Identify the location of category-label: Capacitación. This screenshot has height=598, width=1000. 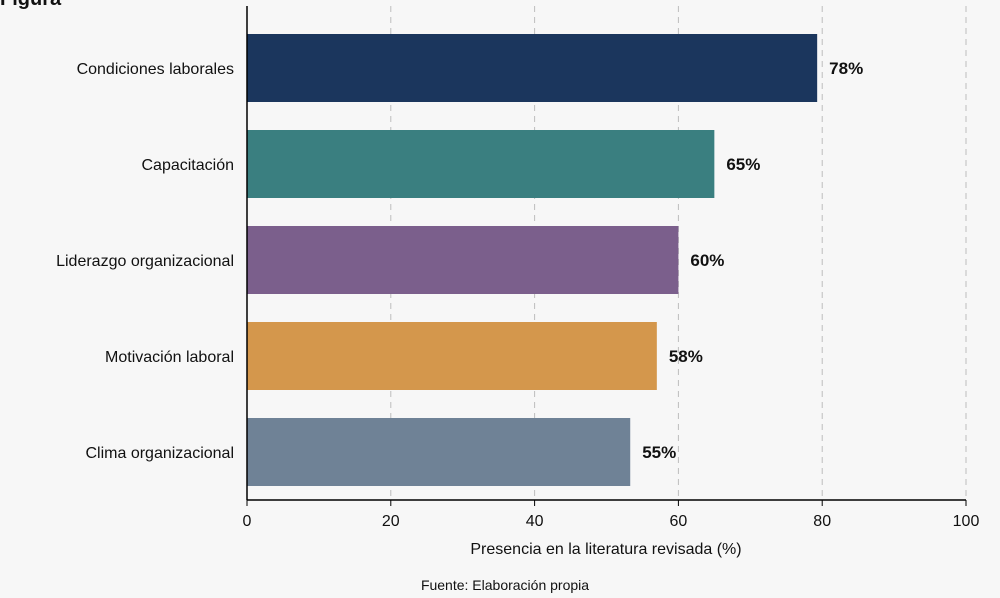
(188, 165).